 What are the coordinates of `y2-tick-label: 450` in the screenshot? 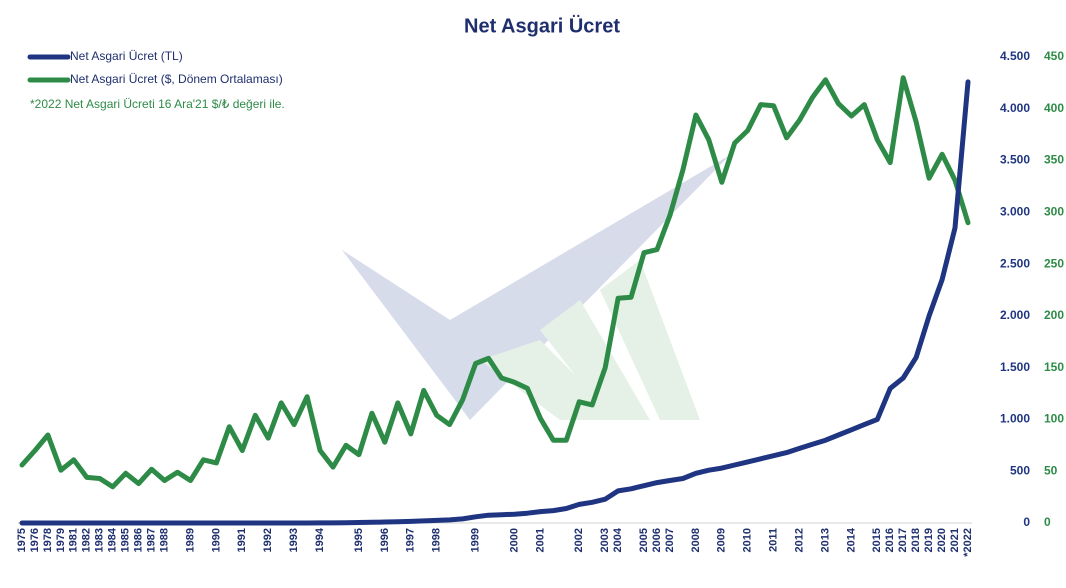 It's located at (1054, 56).